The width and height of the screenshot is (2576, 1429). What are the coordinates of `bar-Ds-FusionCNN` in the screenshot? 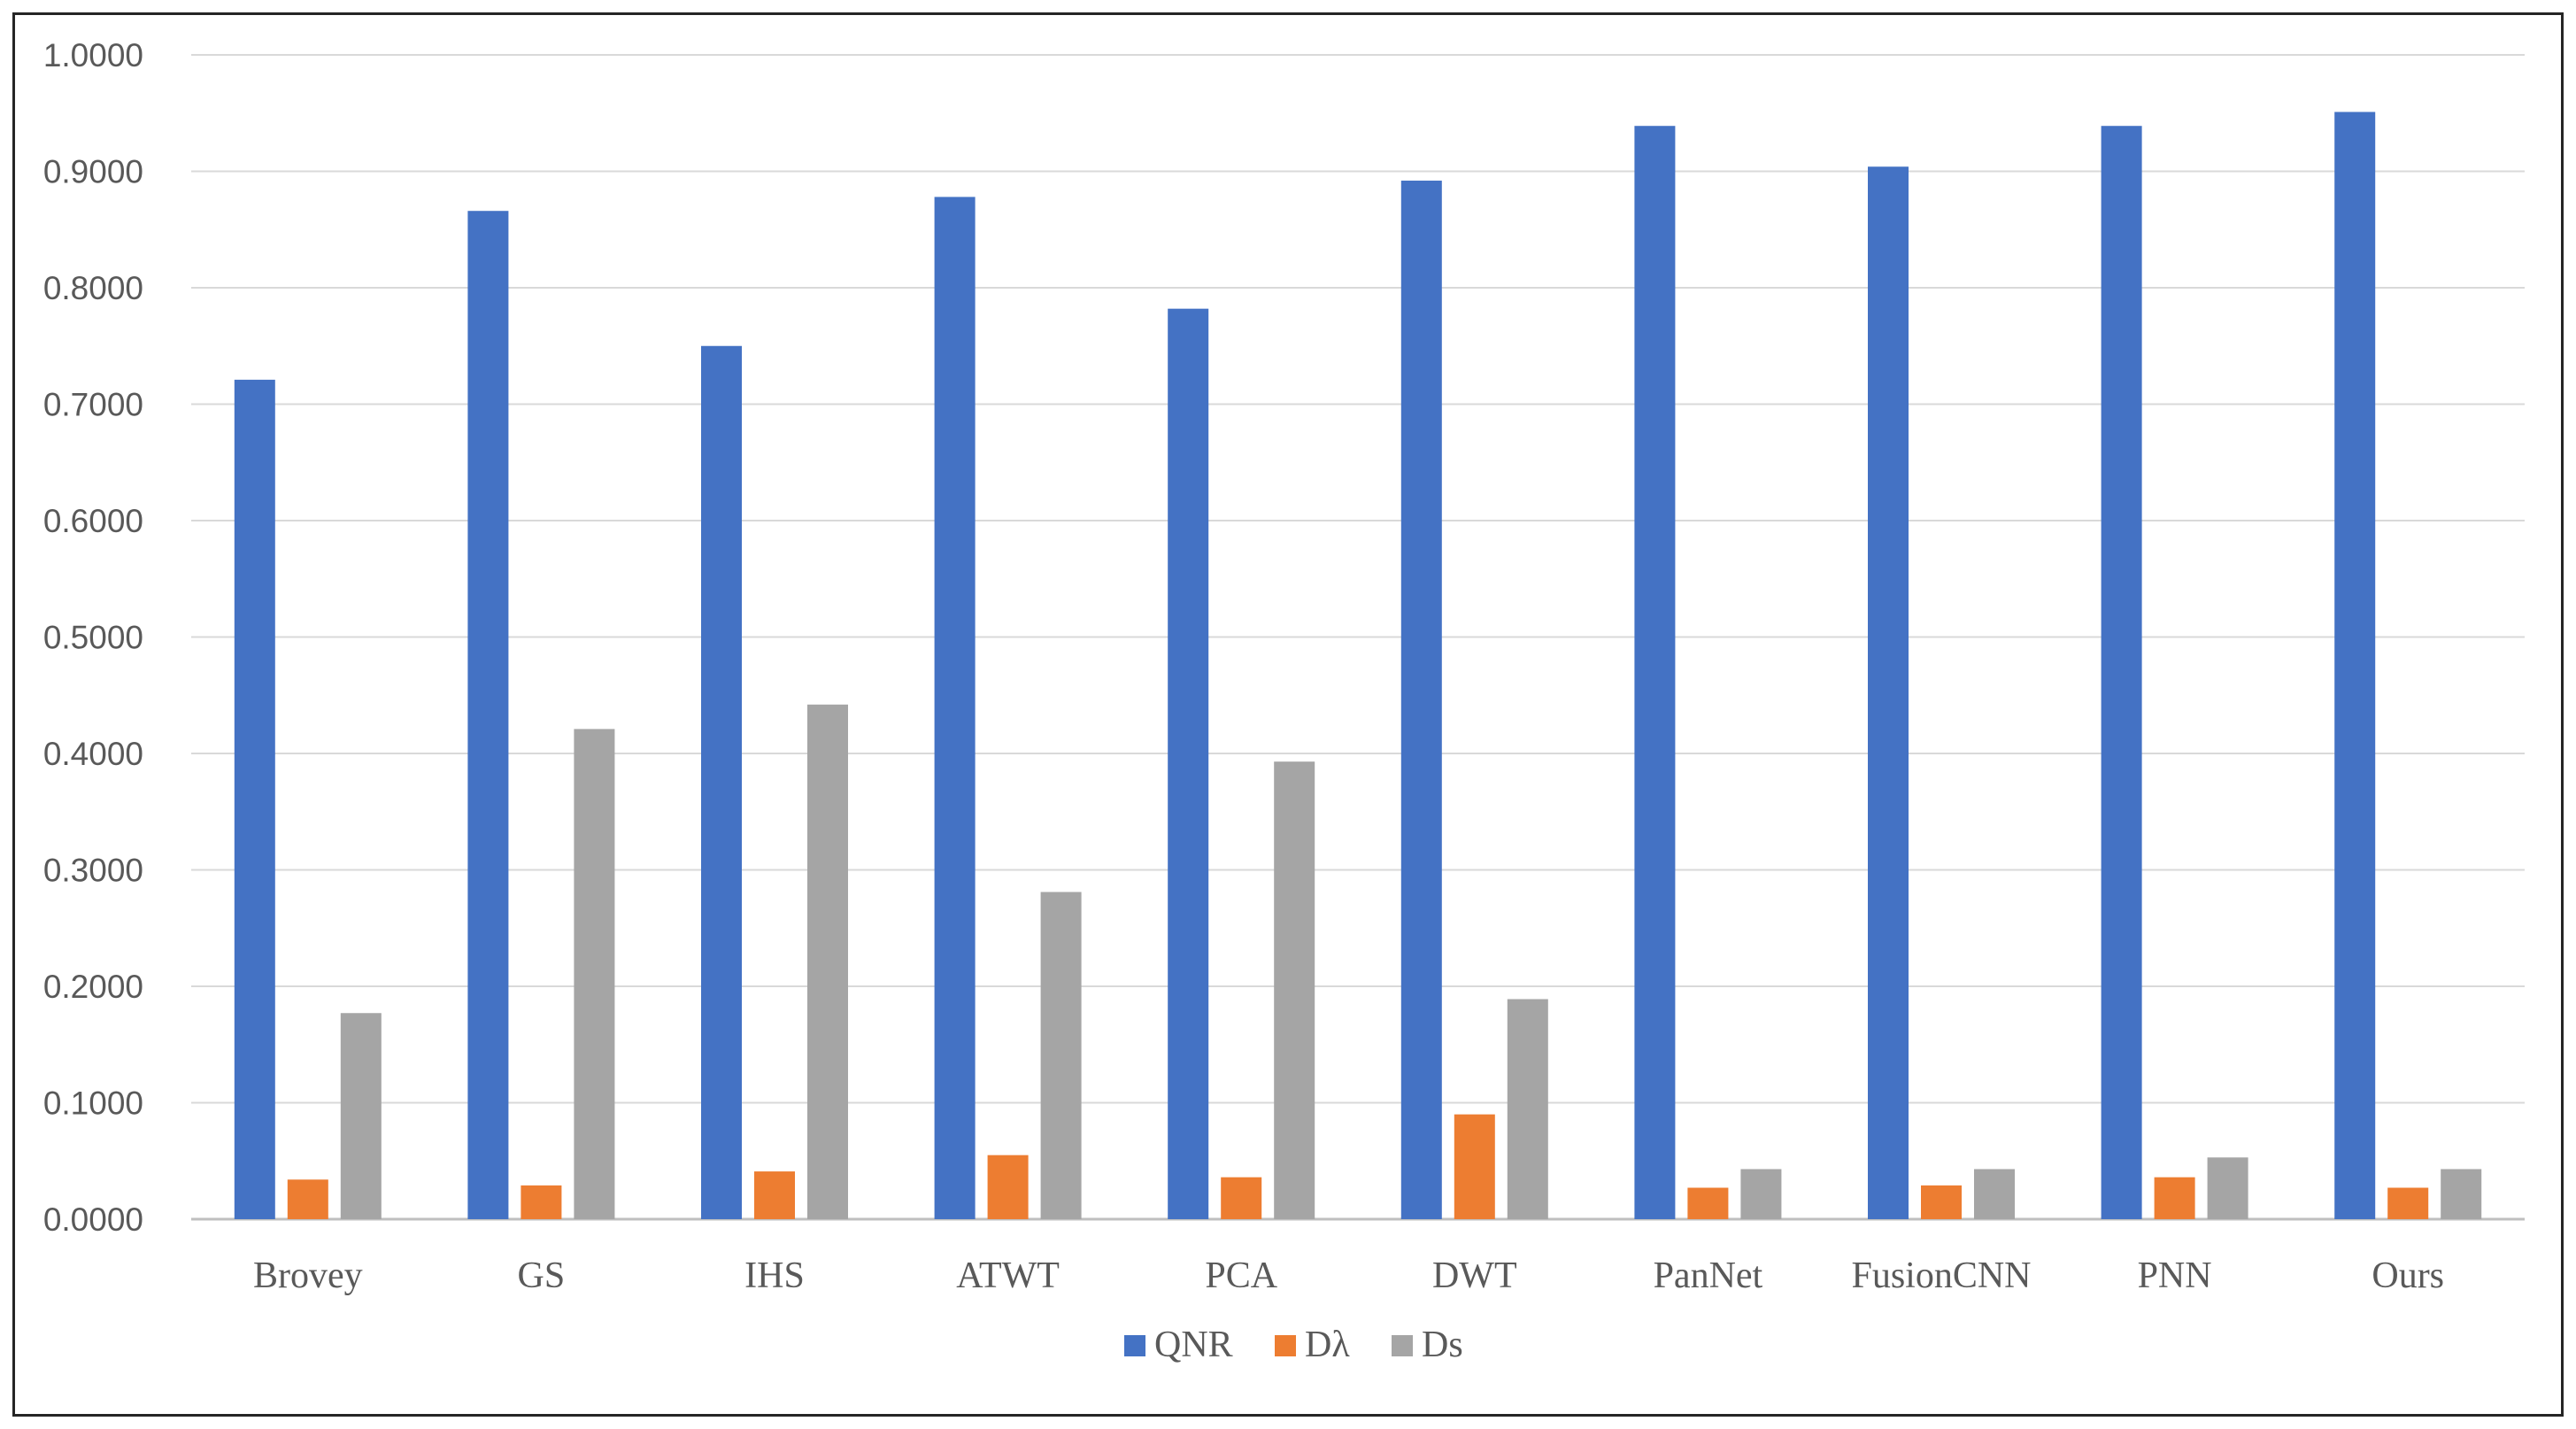 It's located at (1994, 1194).